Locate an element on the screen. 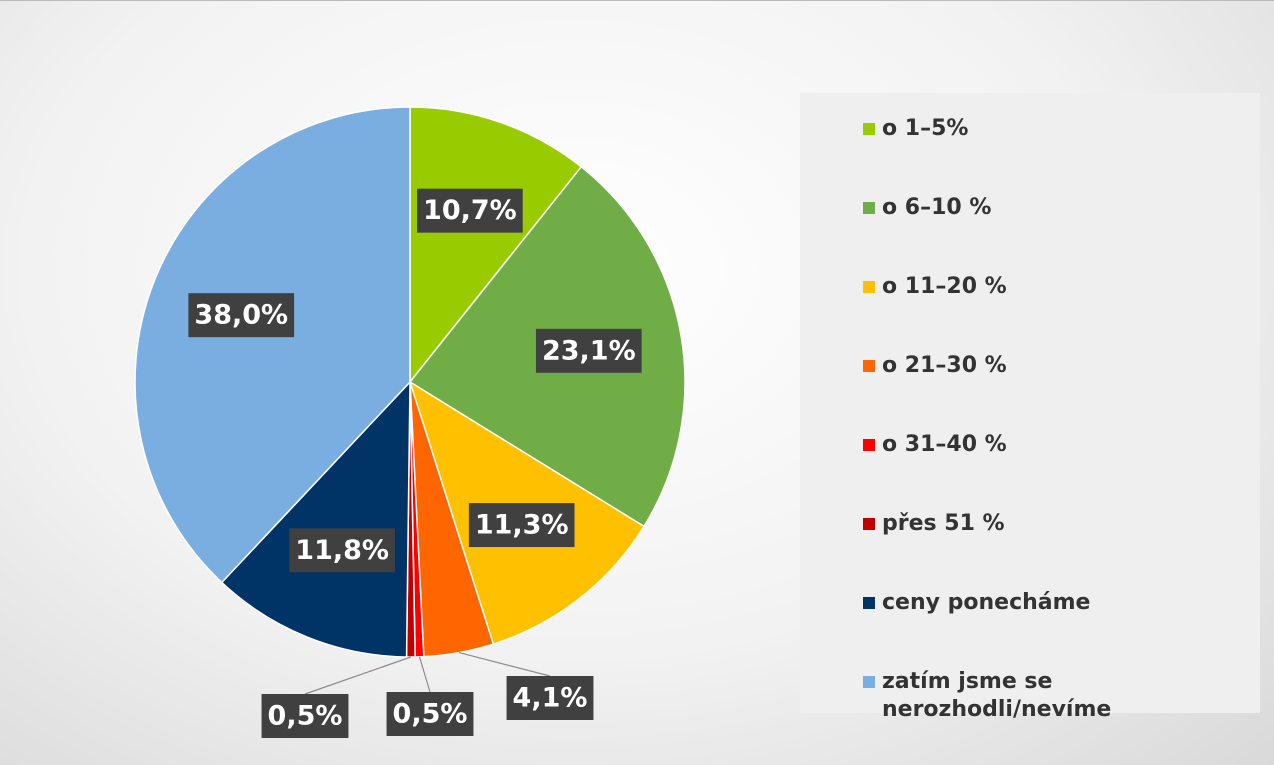  data-label-text: 23,1% is located at coordinates (589, 350).